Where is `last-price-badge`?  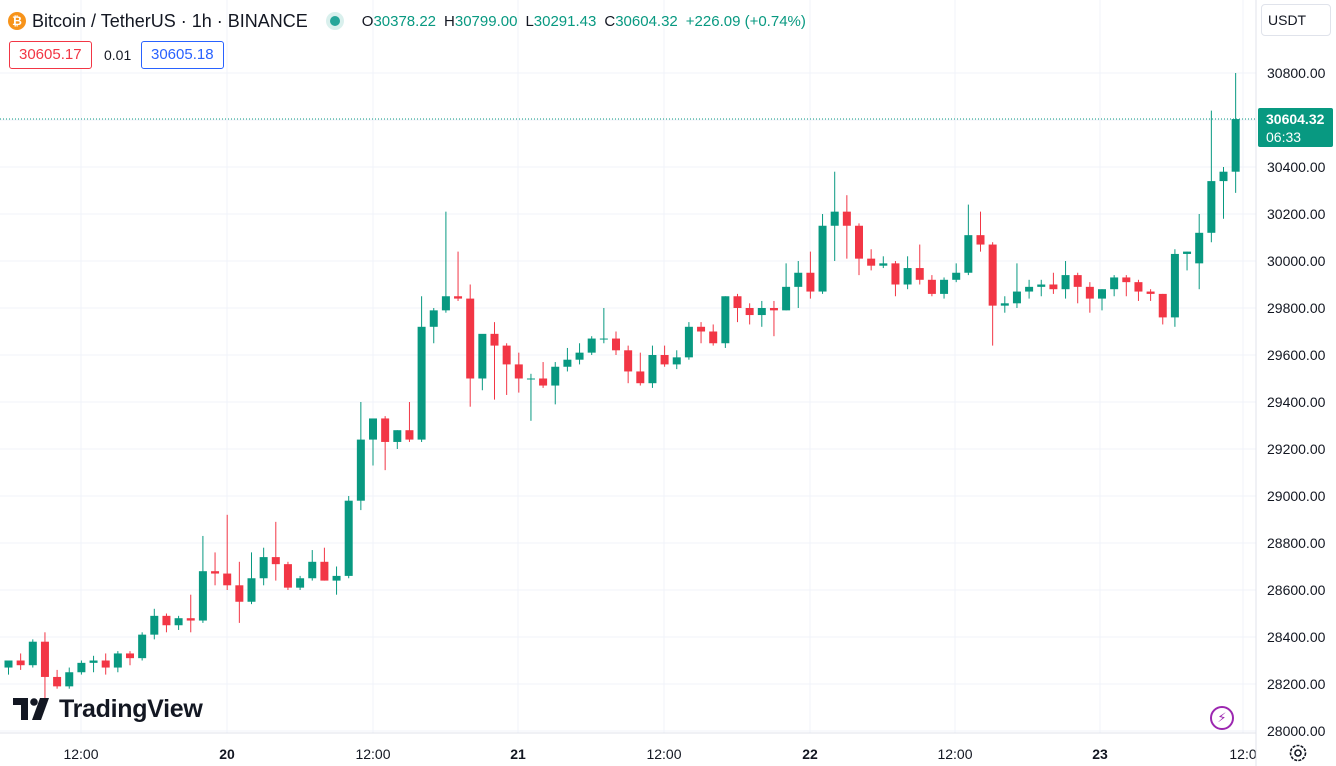
last-price-badge is located at coordinates (1295, 127).